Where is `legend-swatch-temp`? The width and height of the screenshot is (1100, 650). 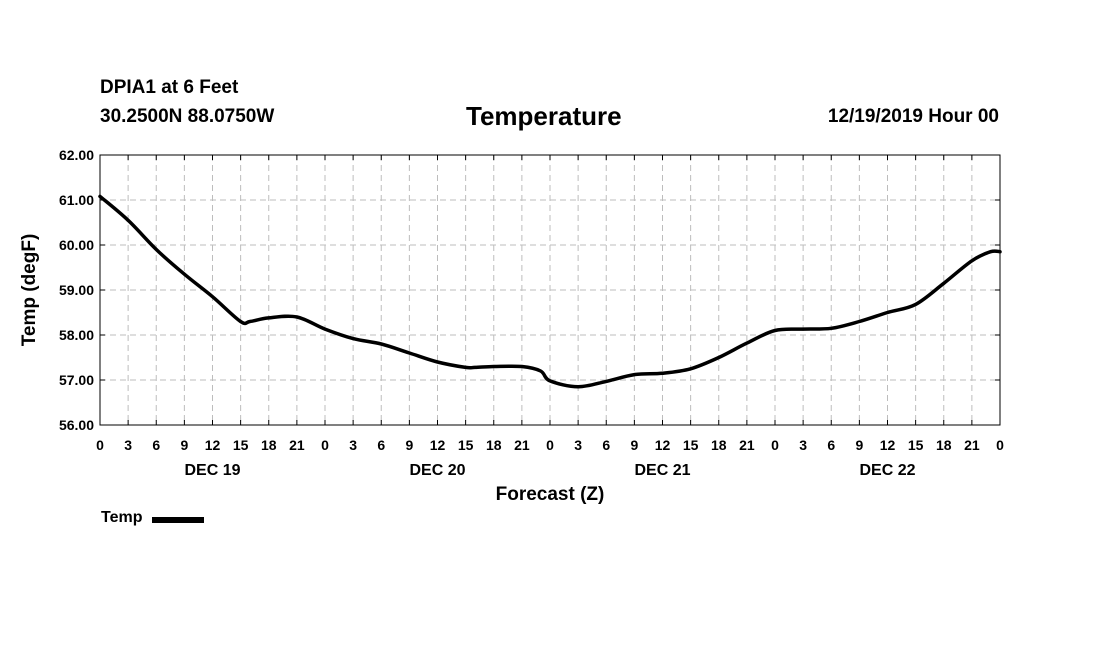
legend-swatch-temp is located at coordinates (178, 519).